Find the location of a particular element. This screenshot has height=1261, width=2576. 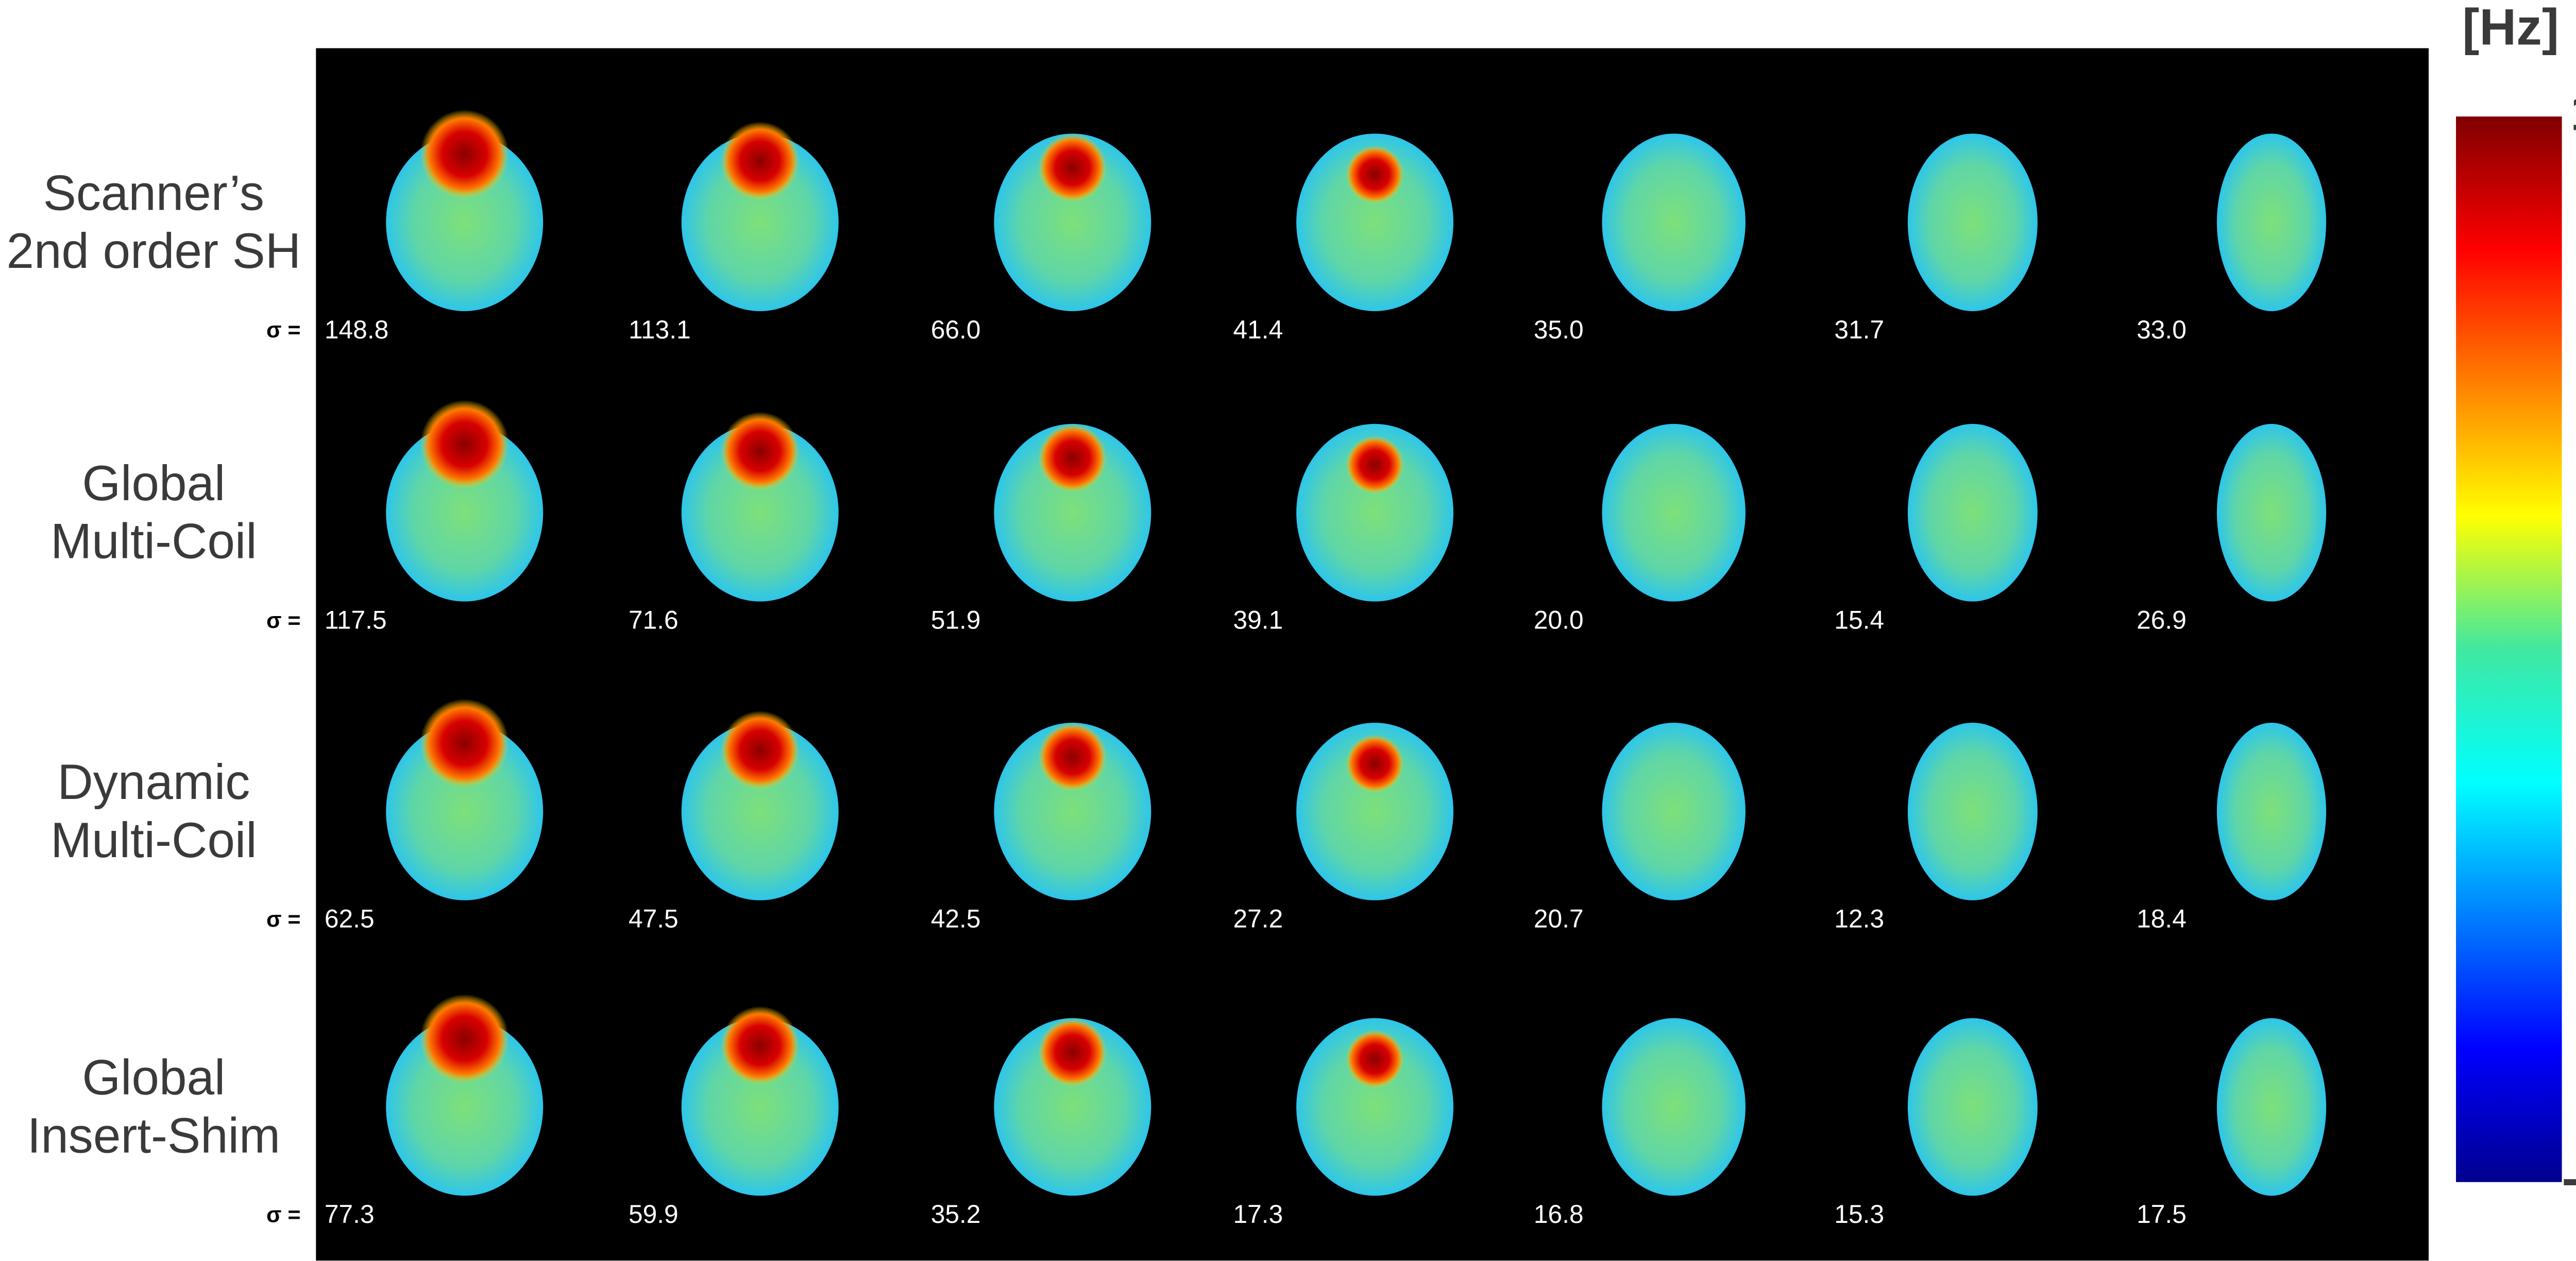

sigma-value: 17.3 is located at coordinates (1258, 1214).